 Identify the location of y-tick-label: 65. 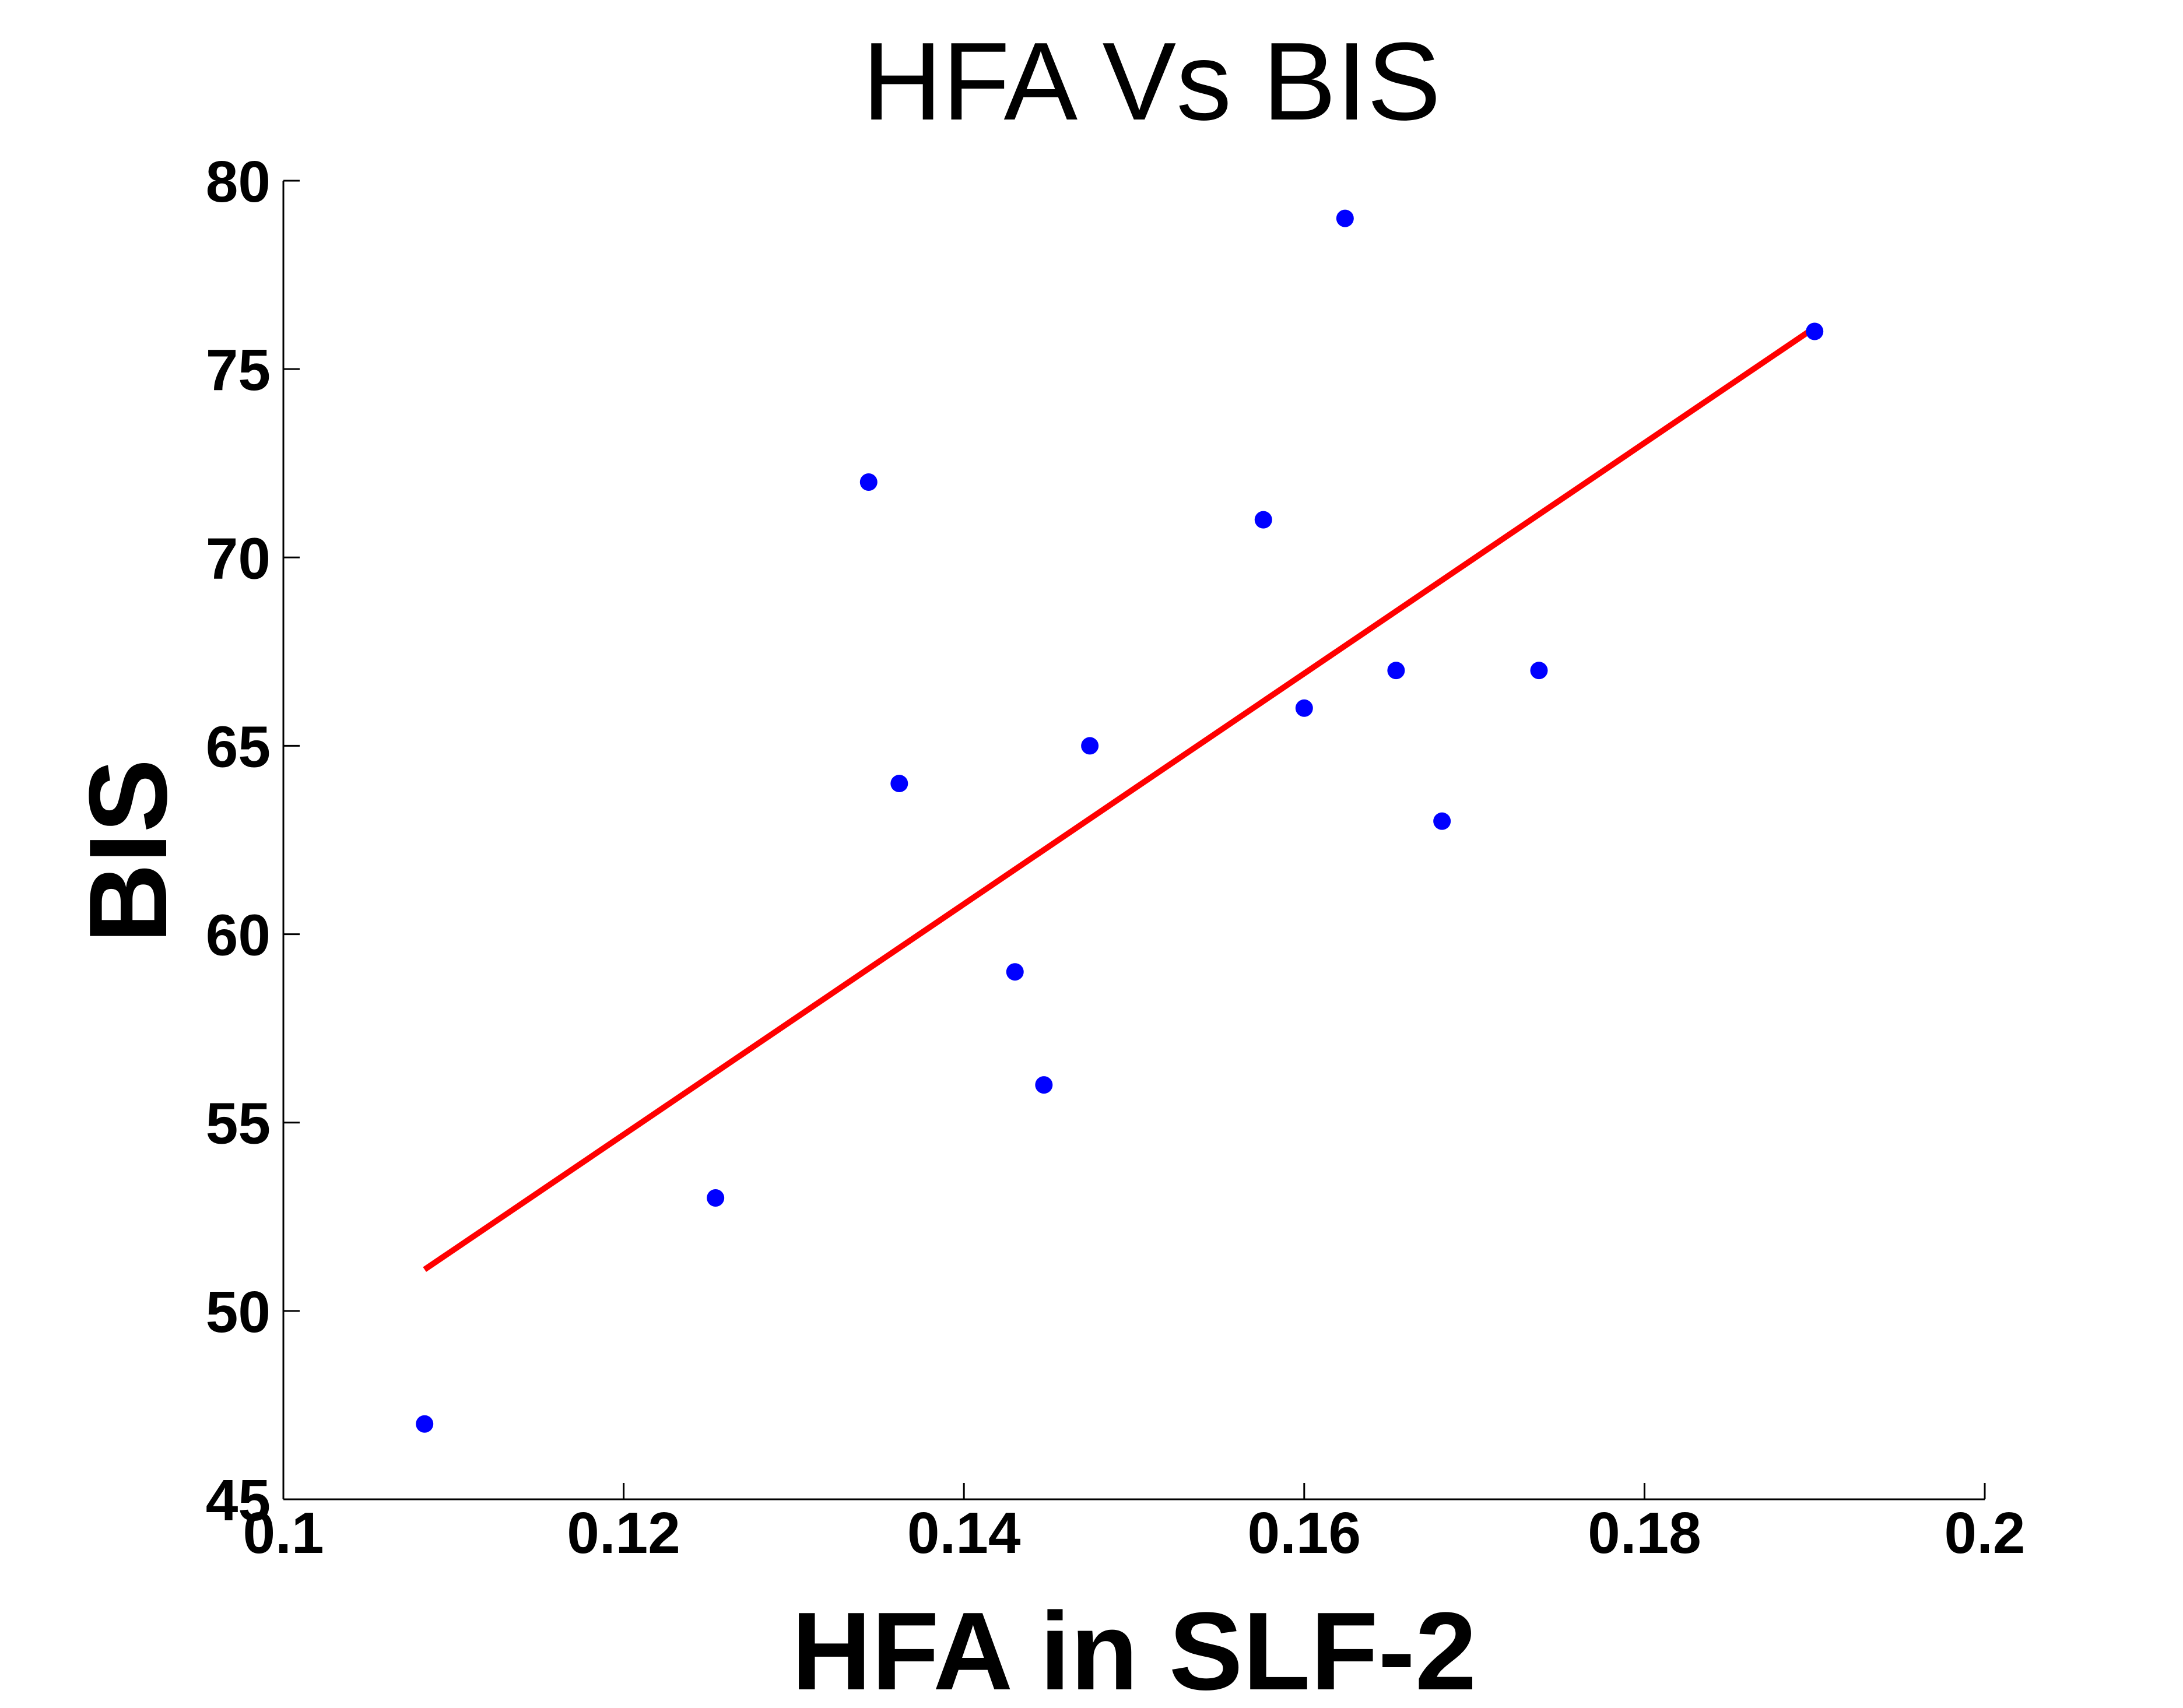
(238, 746).